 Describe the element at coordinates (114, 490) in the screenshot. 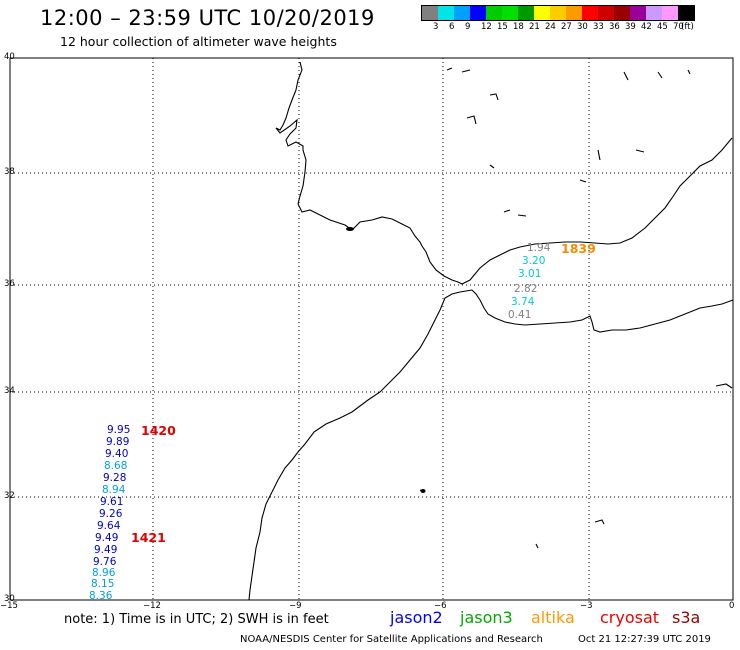

I see `wave-height-value: 8.94` at that location.